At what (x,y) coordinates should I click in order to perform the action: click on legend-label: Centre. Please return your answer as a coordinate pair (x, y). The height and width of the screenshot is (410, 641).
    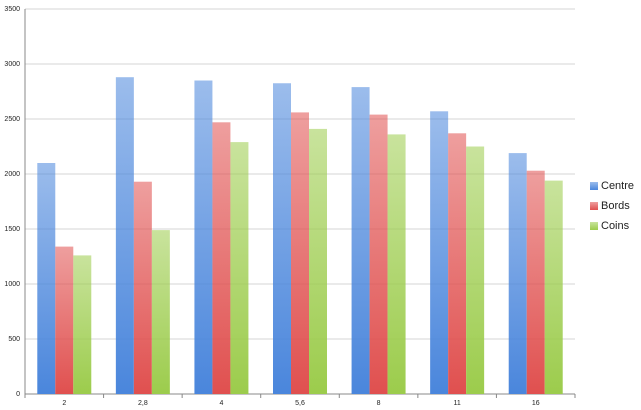
    Looking at the image, I should click on (617, 186).